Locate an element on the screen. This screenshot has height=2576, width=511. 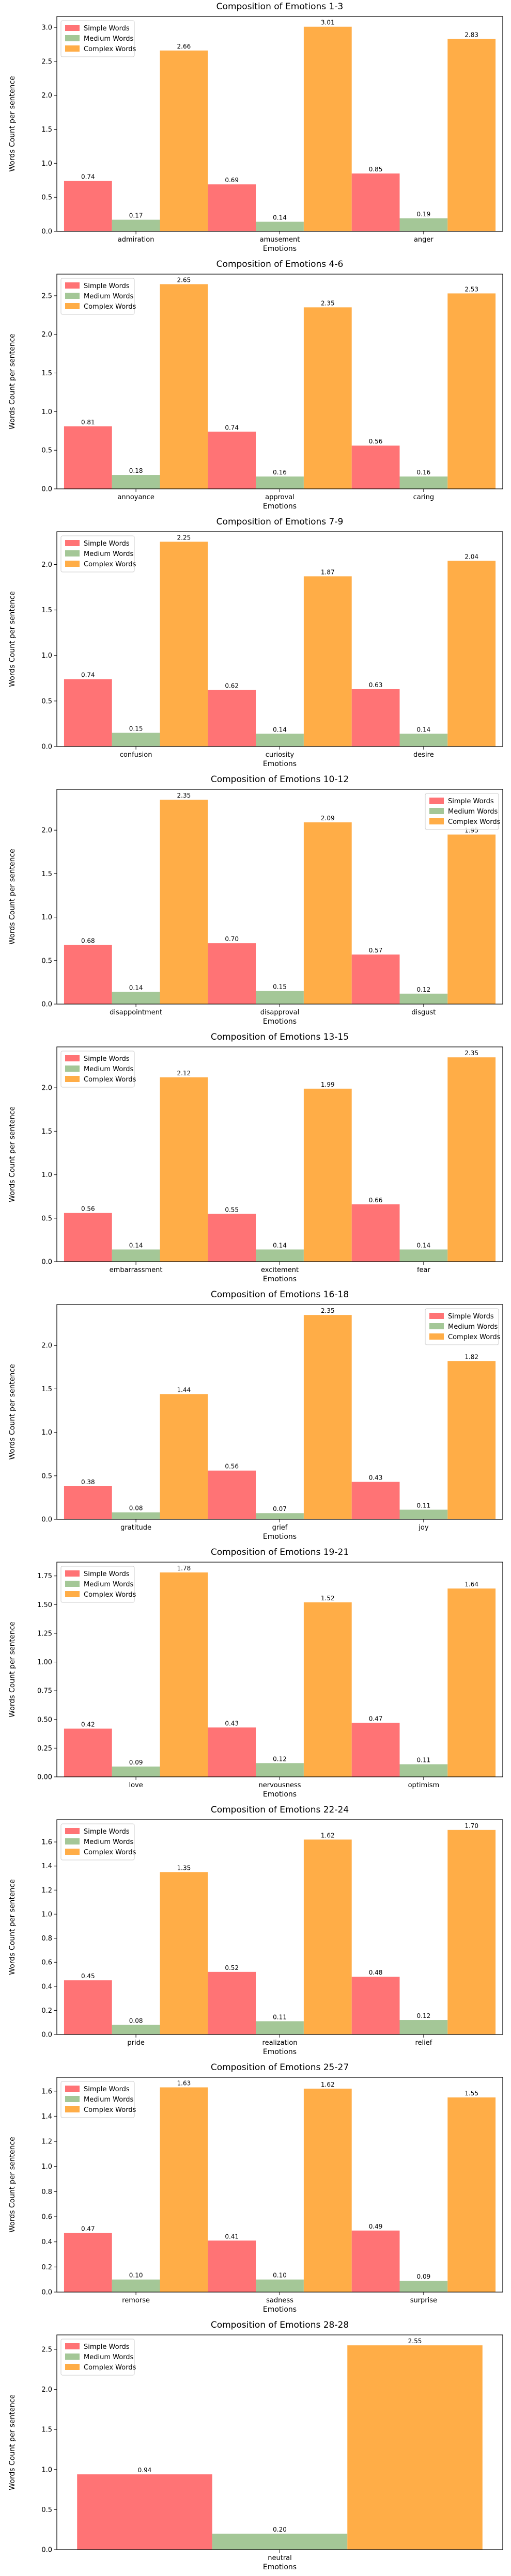
x-tick-label: annoyance is located at coordinates (135, 497).